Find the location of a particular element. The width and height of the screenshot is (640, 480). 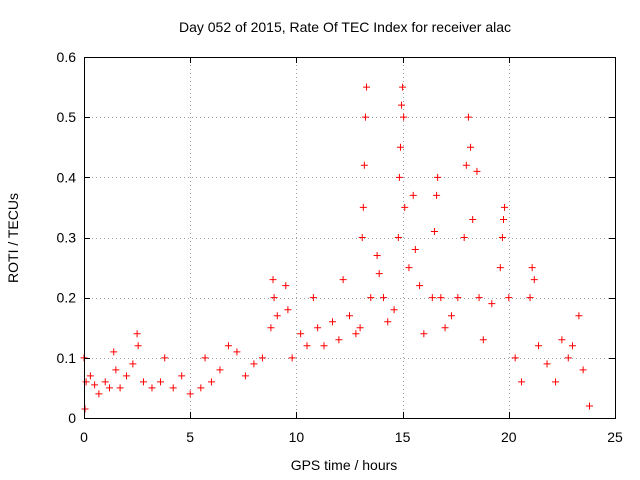

x-tick-label: 0 is located at coordinates (84, 437).